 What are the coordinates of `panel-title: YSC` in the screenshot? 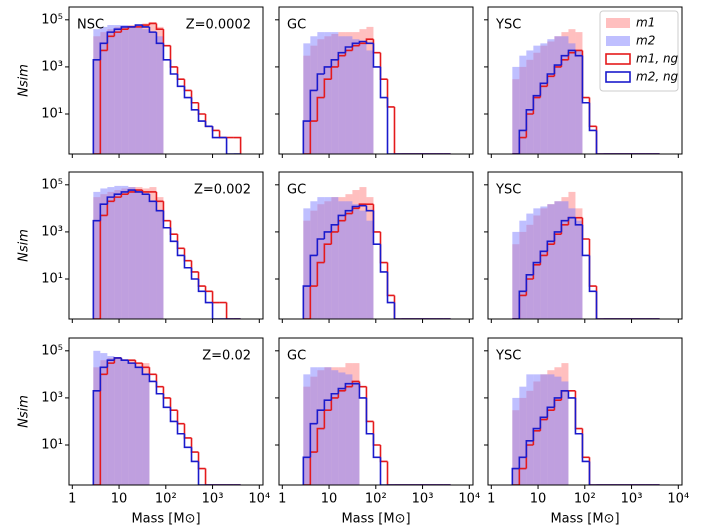 It's located at (508, 190).